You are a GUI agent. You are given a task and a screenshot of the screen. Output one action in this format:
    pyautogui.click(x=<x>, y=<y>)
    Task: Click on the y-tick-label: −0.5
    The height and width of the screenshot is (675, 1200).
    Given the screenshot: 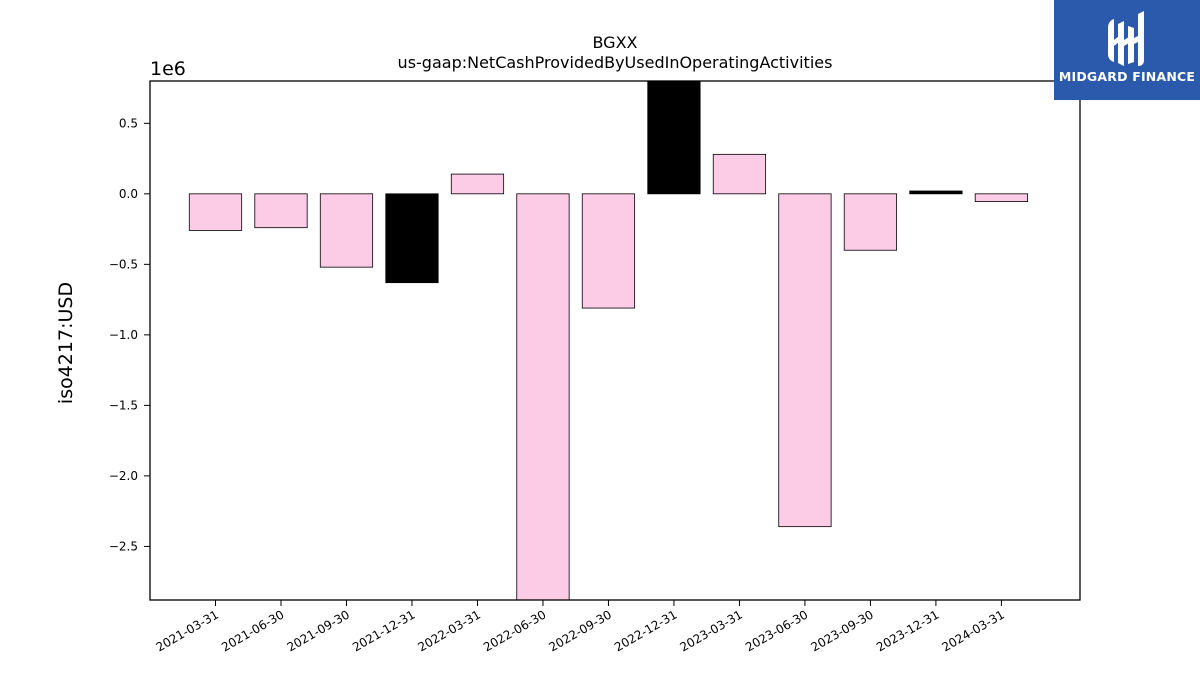 What is the action you would take?
    pyautogui.click(x=123, y=264)
    